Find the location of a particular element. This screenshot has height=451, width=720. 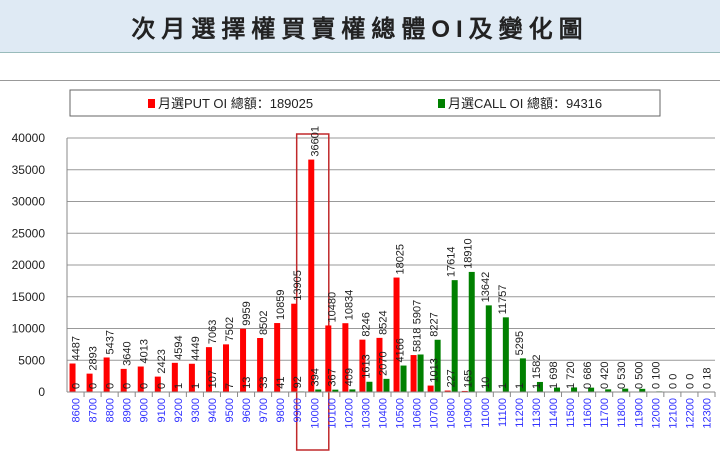

call-data-label: 13 is located at coordinates (247, 383).